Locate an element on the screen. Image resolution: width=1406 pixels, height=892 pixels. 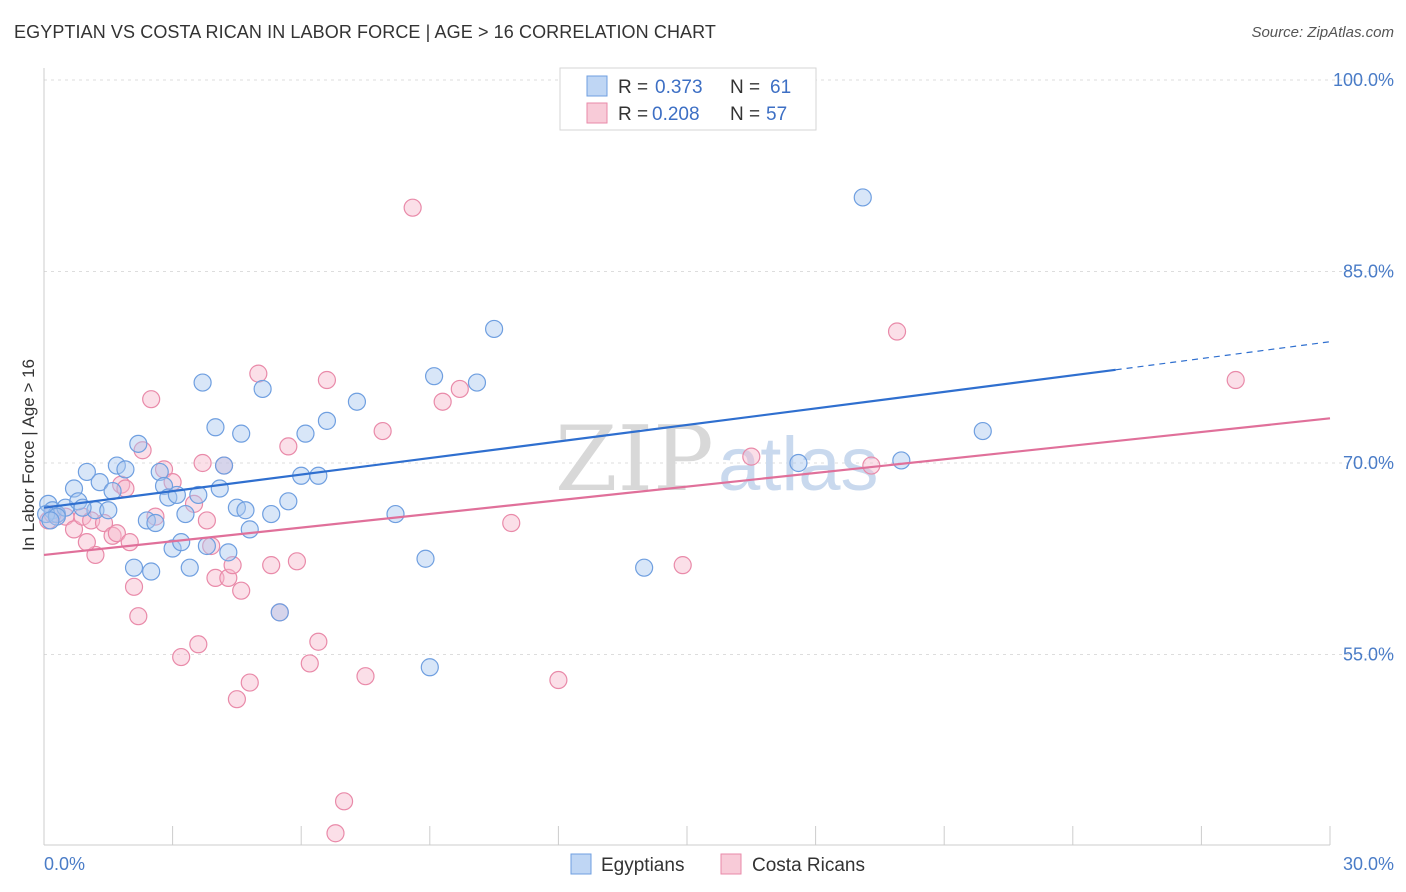
legend-n-value-costa-ricans: 57 is located at coordinates (776, 114).